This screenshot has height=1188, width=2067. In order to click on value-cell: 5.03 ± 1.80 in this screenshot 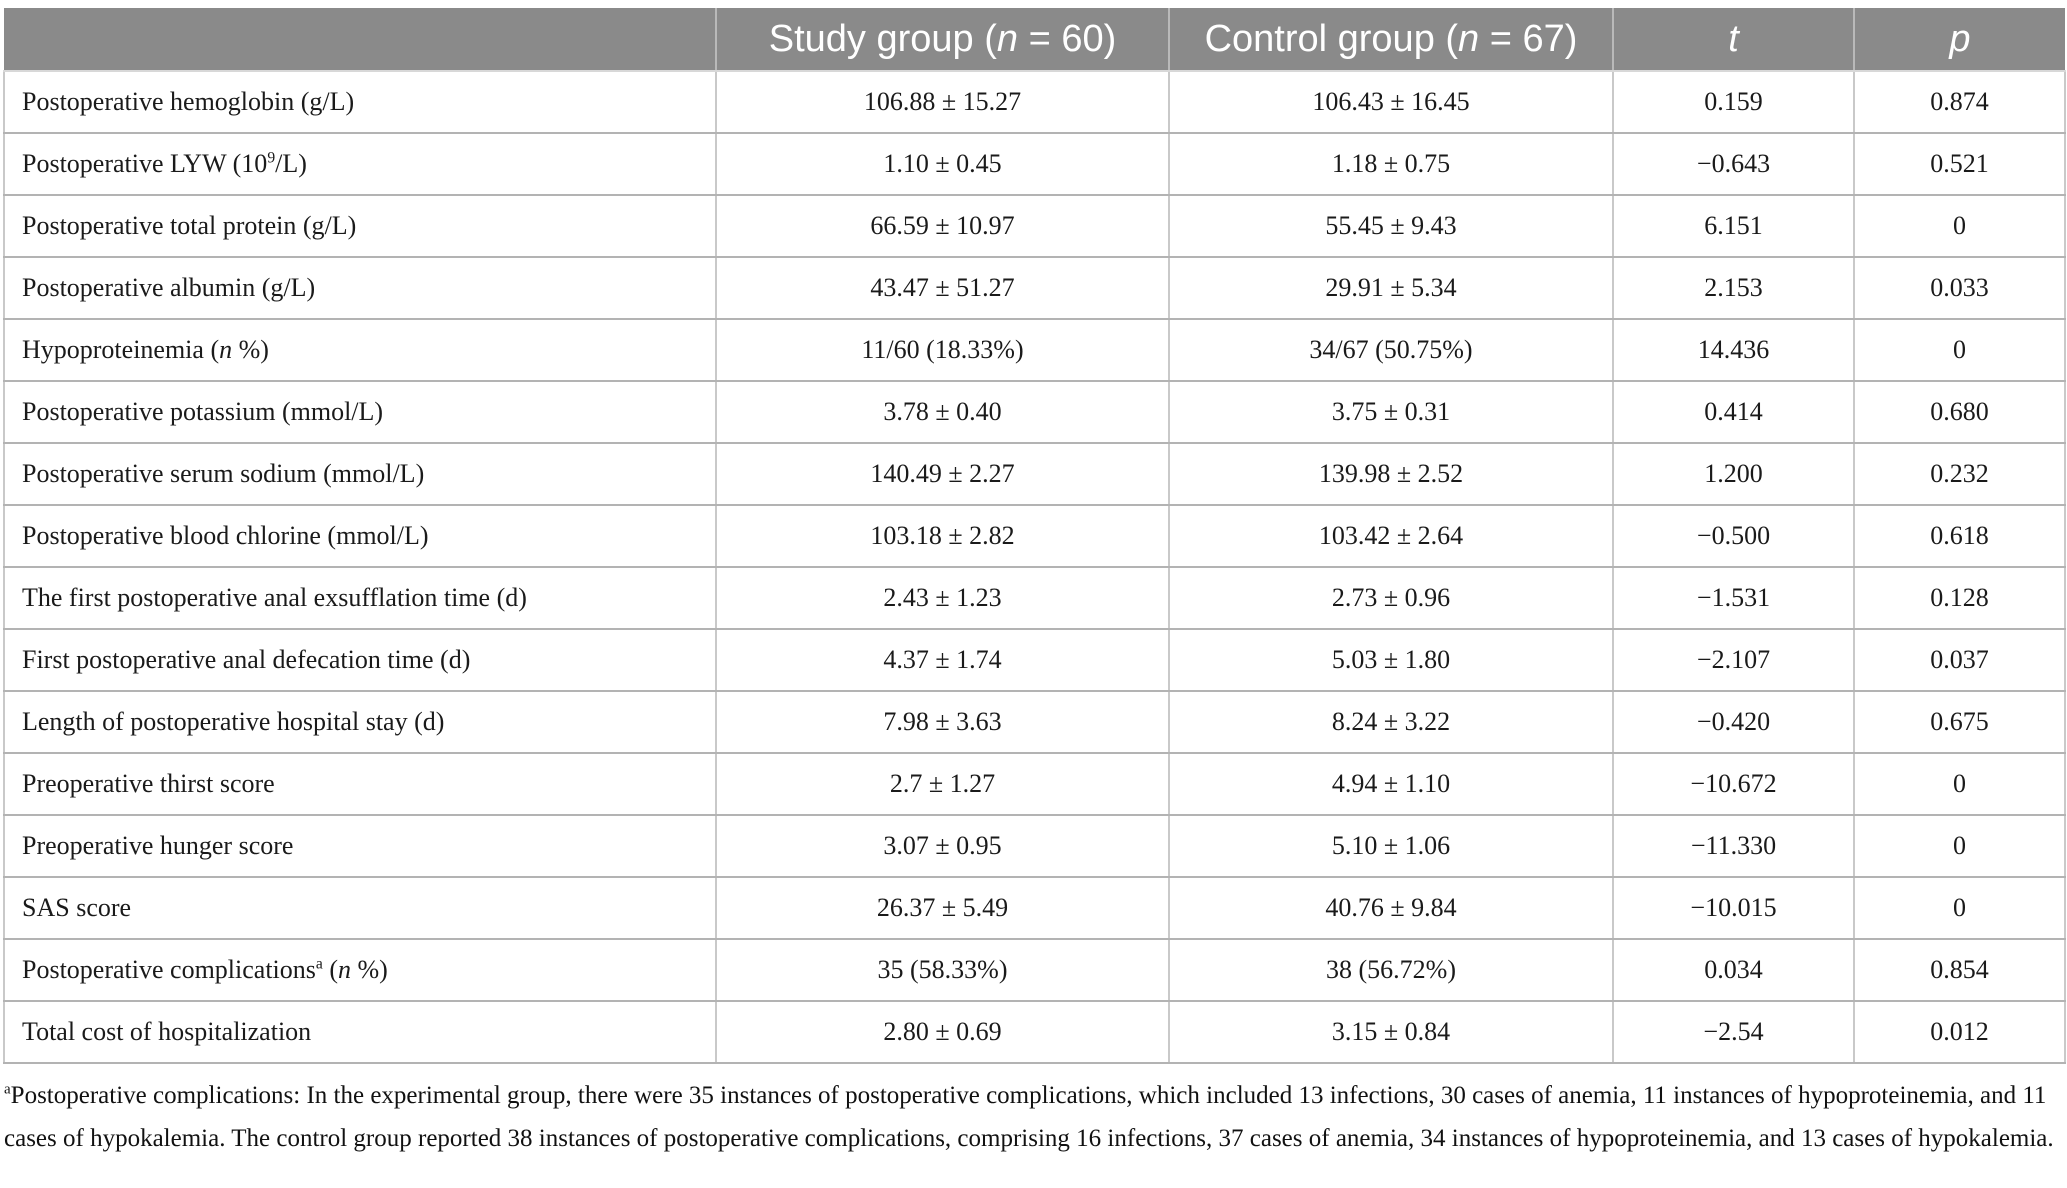, I will do `click(1391, 660)`.